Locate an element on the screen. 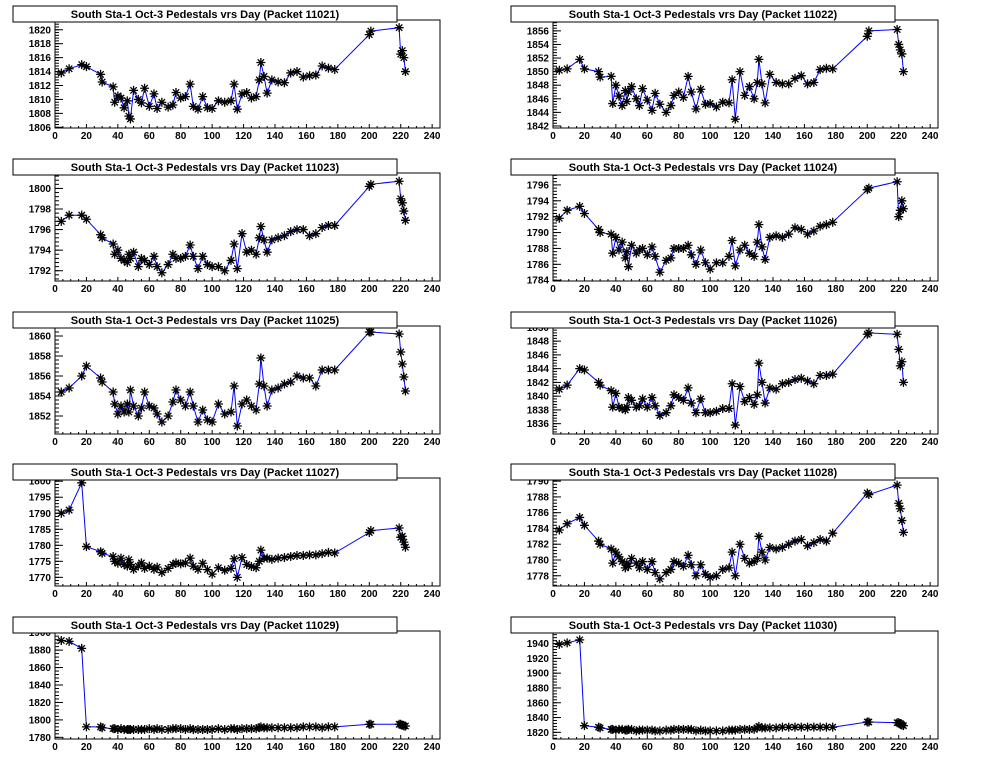 The height and width of the screenshot is (767, 996). x-tick-label: 220 is located at coordinates (400, 289).